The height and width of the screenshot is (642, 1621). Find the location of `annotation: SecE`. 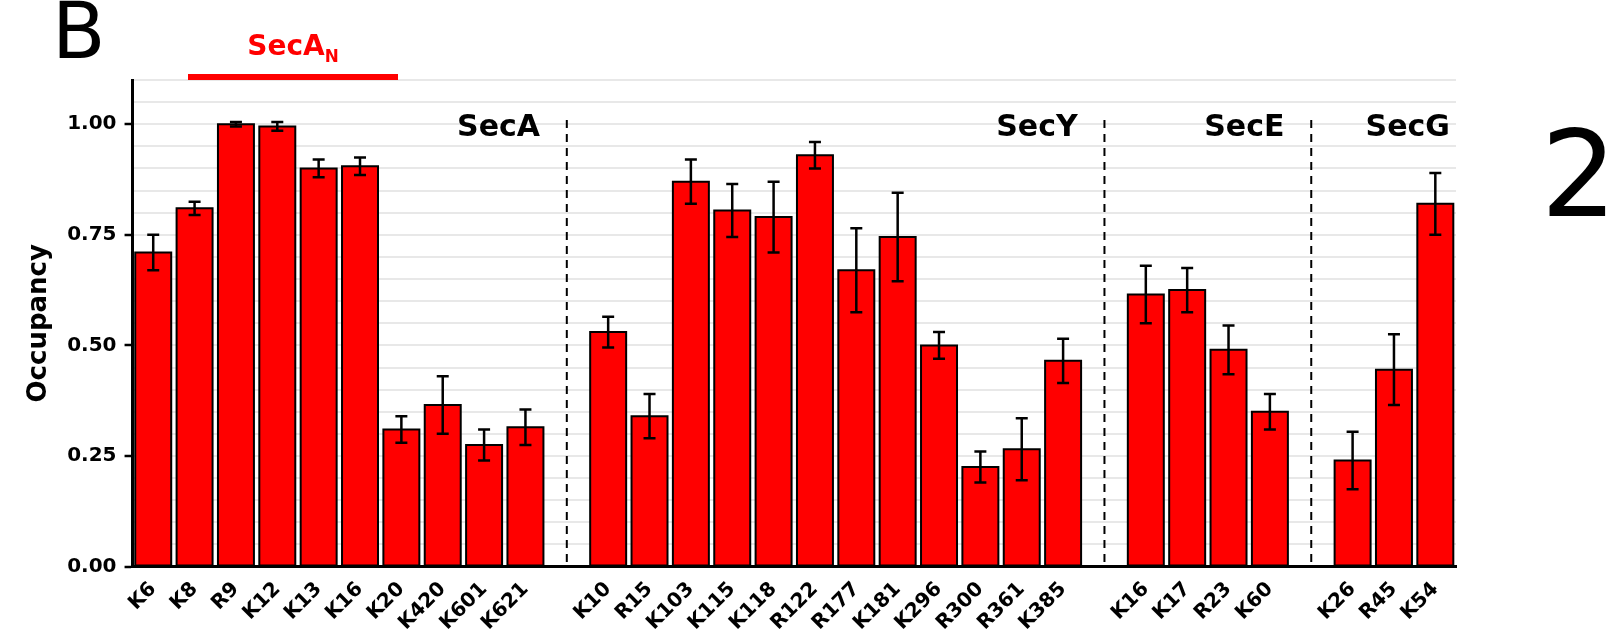

annotation: SecE is located at coordinates (1244, 126).